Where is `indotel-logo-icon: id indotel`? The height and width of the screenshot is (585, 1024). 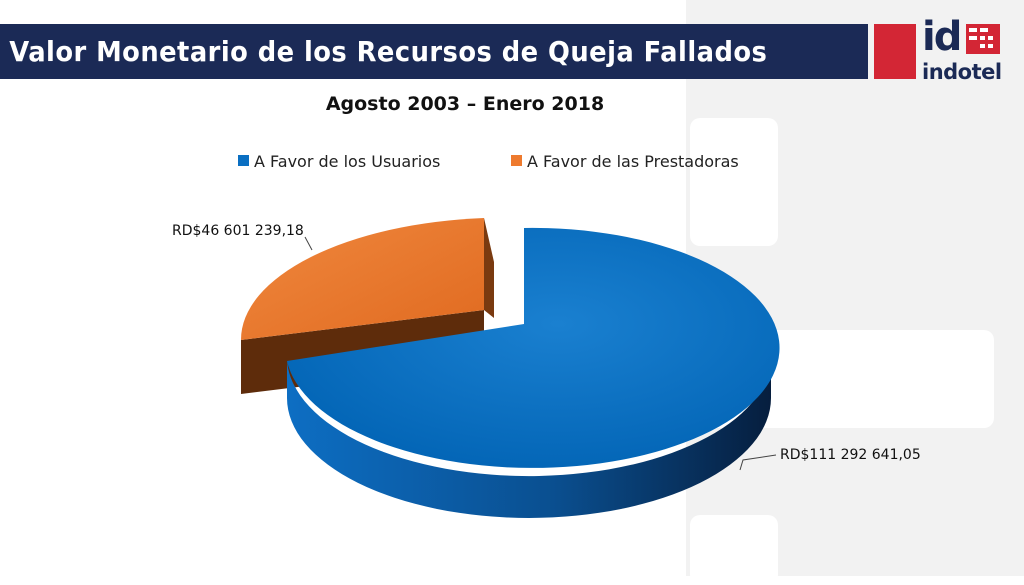 indotel-logo-icon: id indotel is located at coordinates (970, 49).